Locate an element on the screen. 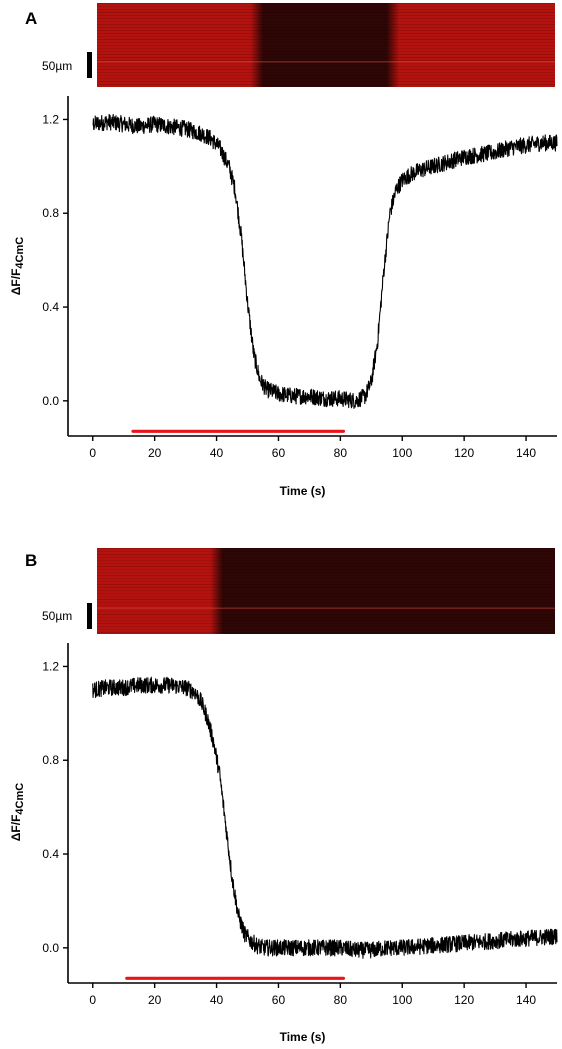 The image size is (562, 1049). panel-a-kymograph is located at coordinates (326, 45).